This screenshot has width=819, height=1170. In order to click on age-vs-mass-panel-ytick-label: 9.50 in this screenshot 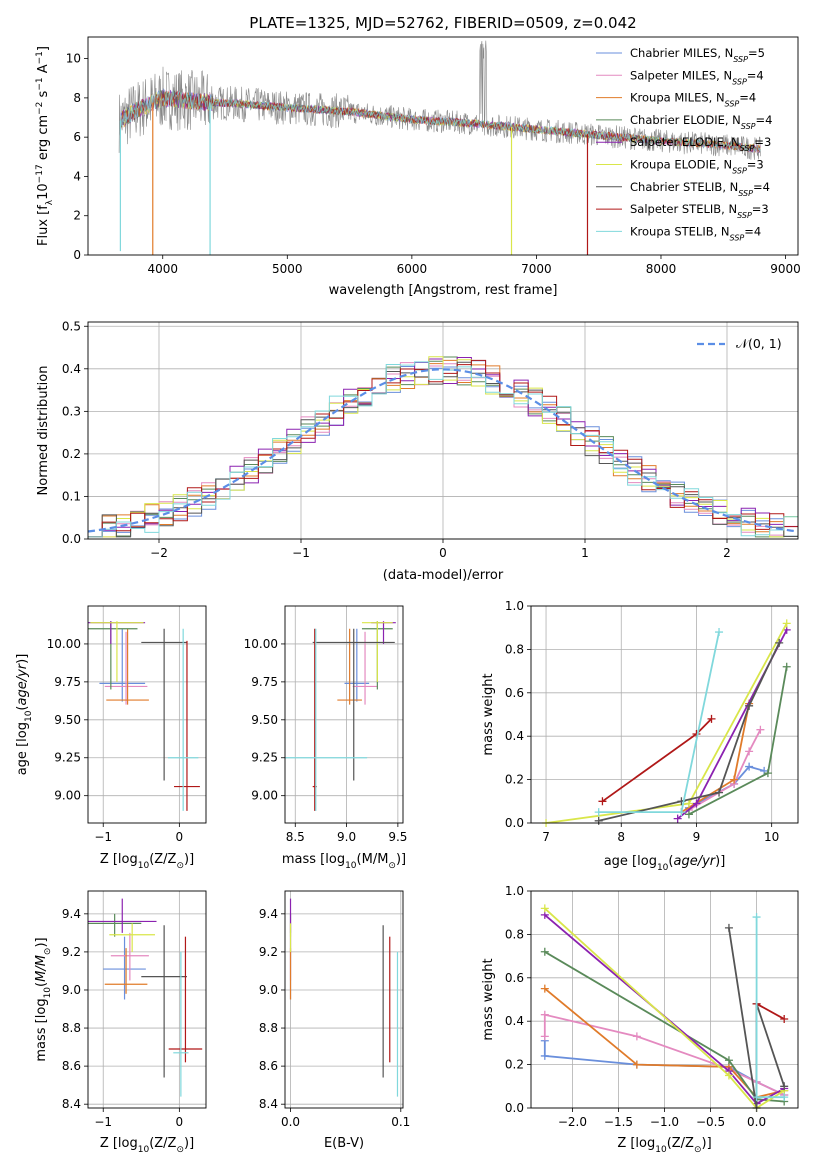, I will do `click(264, 720)`.